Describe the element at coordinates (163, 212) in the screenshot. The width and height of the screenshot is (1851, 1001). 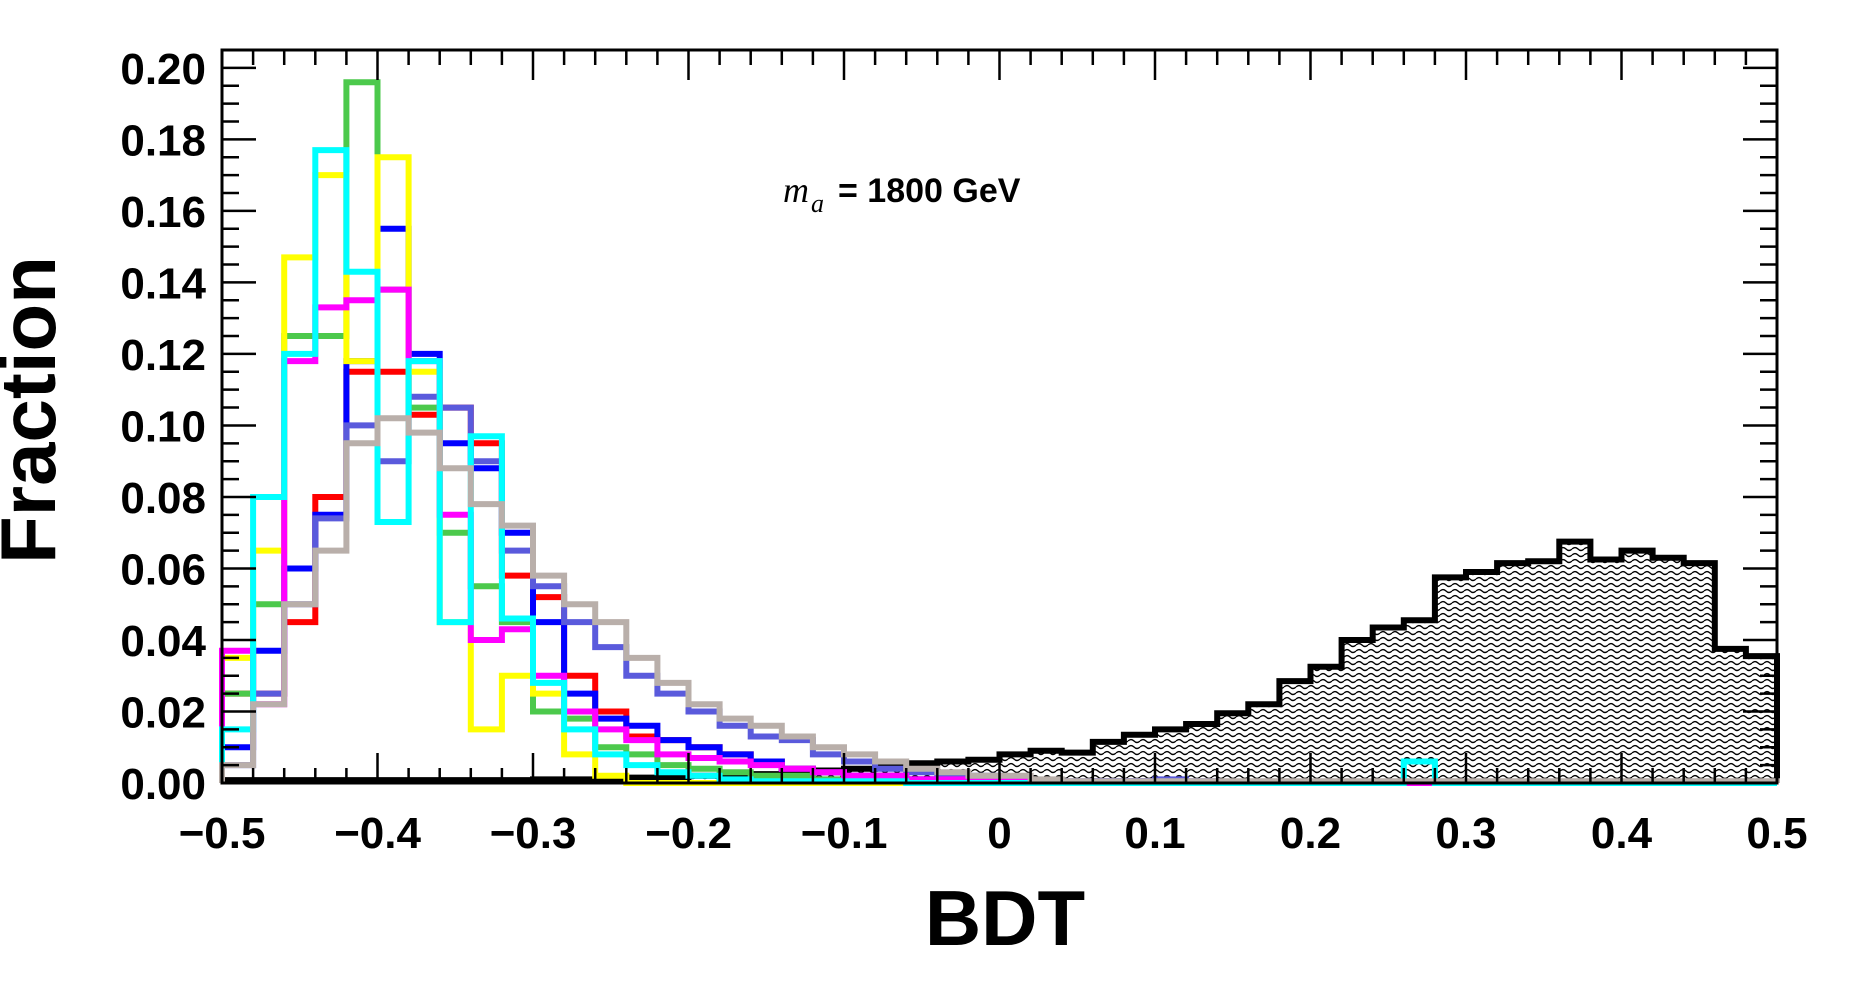
I see `y-tick-label: 0.16` at that location.